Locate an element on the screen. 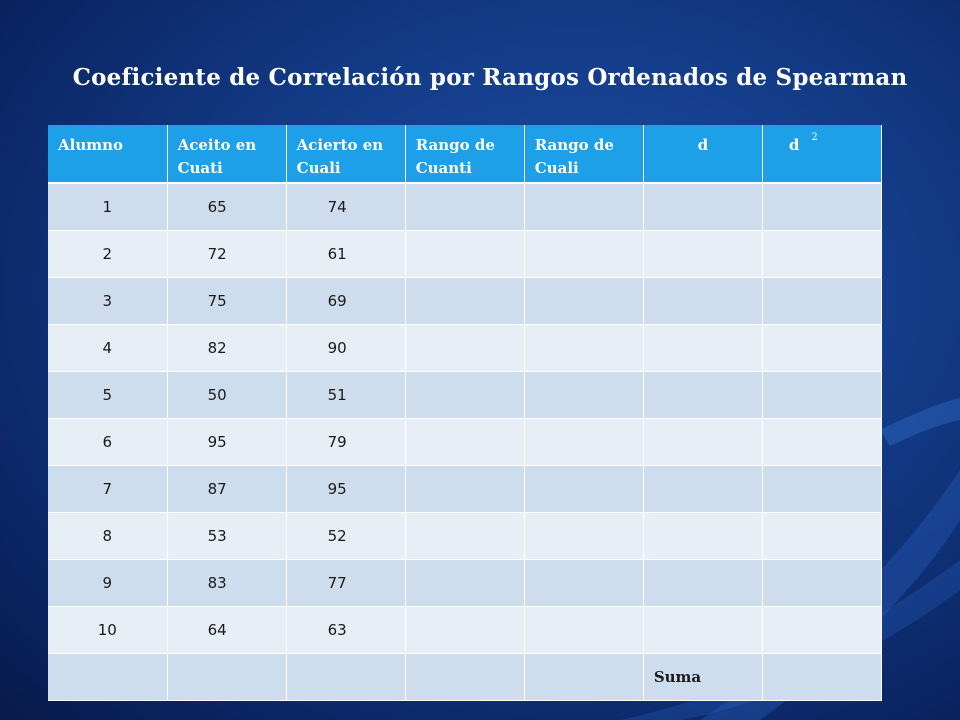 This screenshot has height=720, width=960. suma-label: Suma is located at coordinates (703, 677).